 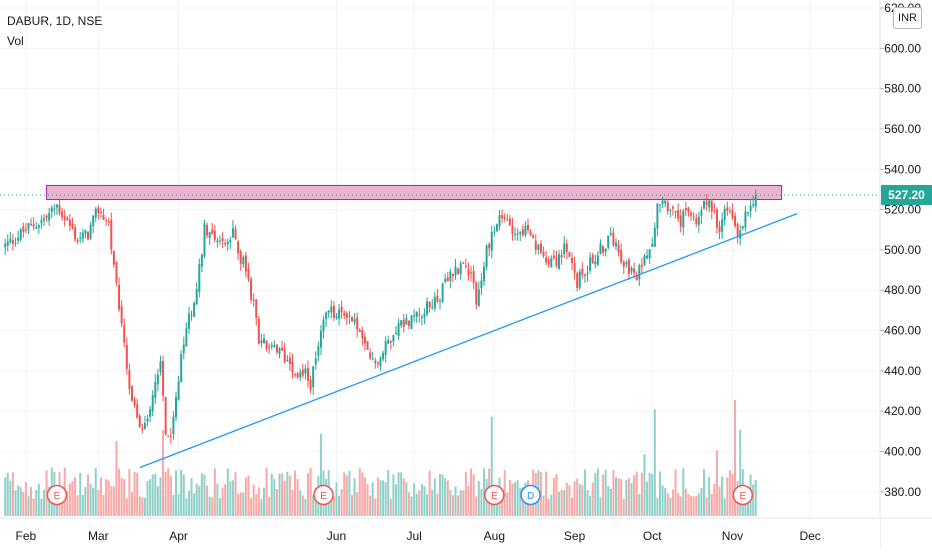 I want to click on time-tick-label: Oct, so click(x=652, y=536).